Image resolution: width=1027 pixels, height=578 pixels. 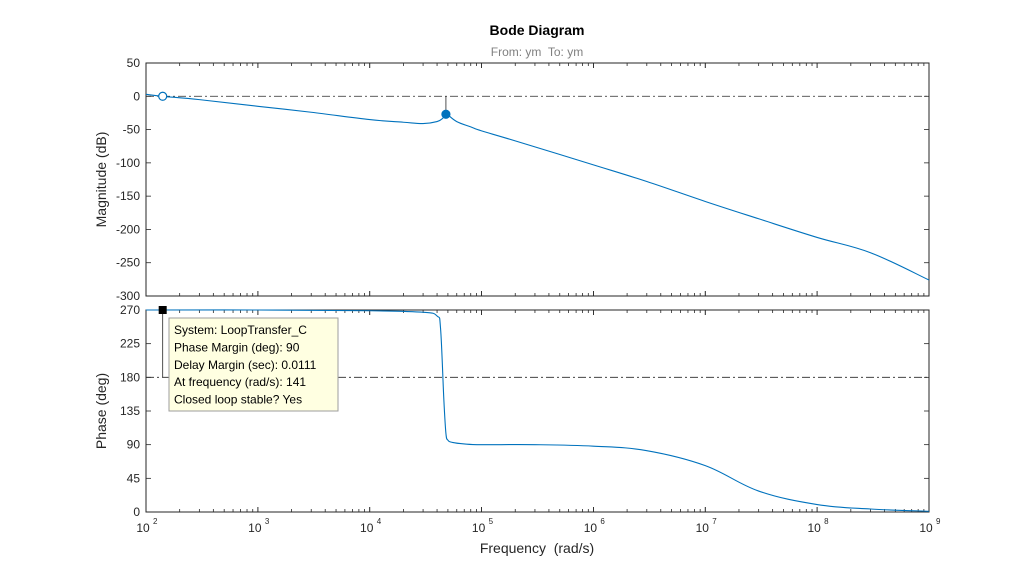 I want to click on x-tick-label-exponent: 9, so click(x=938, y=521).